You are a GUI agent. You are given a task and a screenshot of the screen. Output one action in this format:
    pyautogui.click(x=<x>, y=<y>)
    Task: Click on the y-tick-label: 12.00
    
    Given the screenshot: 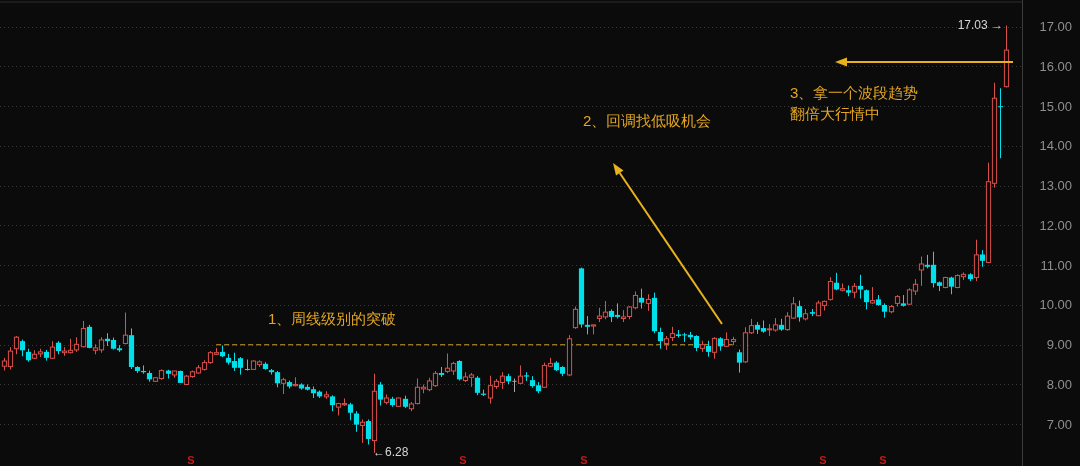 What is the action you would take?
    pyautogui.click(x=1055, y=225)
    